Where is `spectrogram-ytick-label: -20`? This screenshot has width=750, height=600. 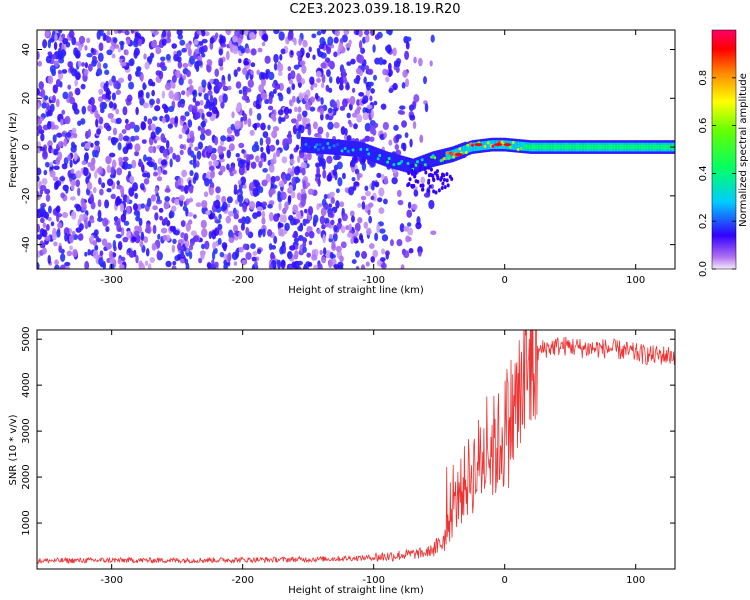
spectrogram-ytick-label: -20 is located at coordinates (26, 196).